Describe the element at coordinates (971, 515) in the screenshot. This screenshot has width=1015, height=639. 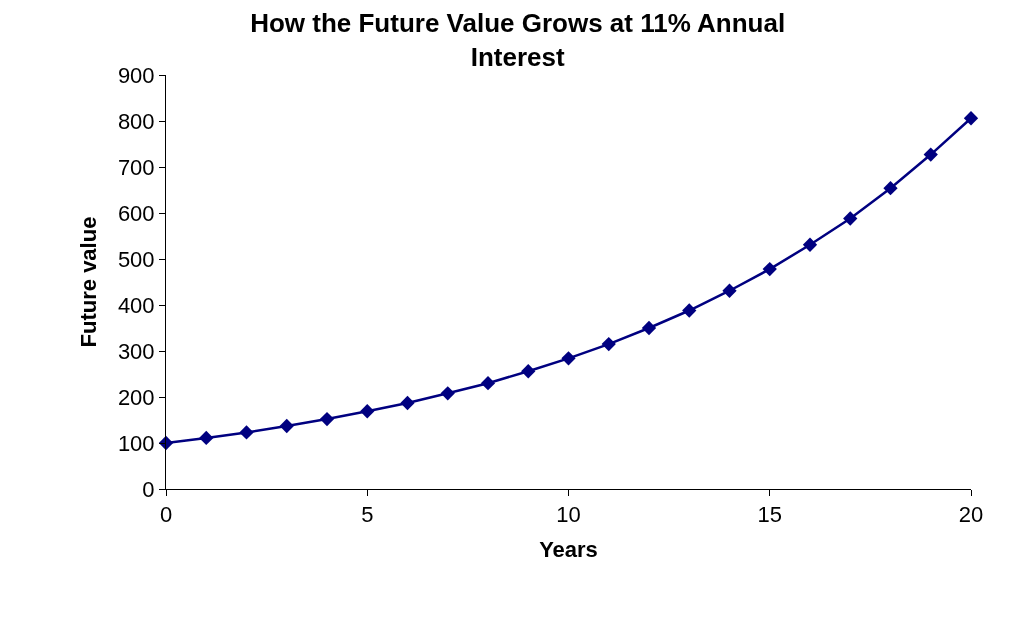
I see `x-tick-label: 20` at that location.